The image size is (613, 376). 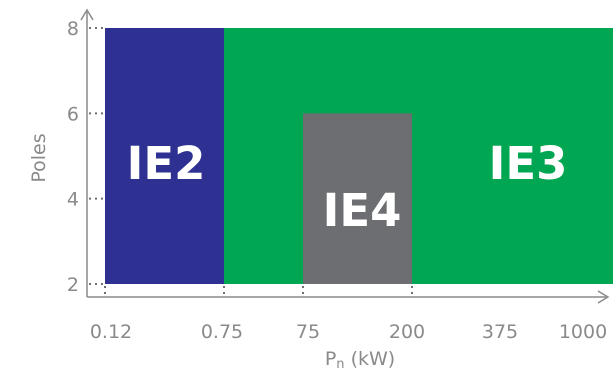 I want to click on x-tick-label: 0.12, so click(x=111, y=332).